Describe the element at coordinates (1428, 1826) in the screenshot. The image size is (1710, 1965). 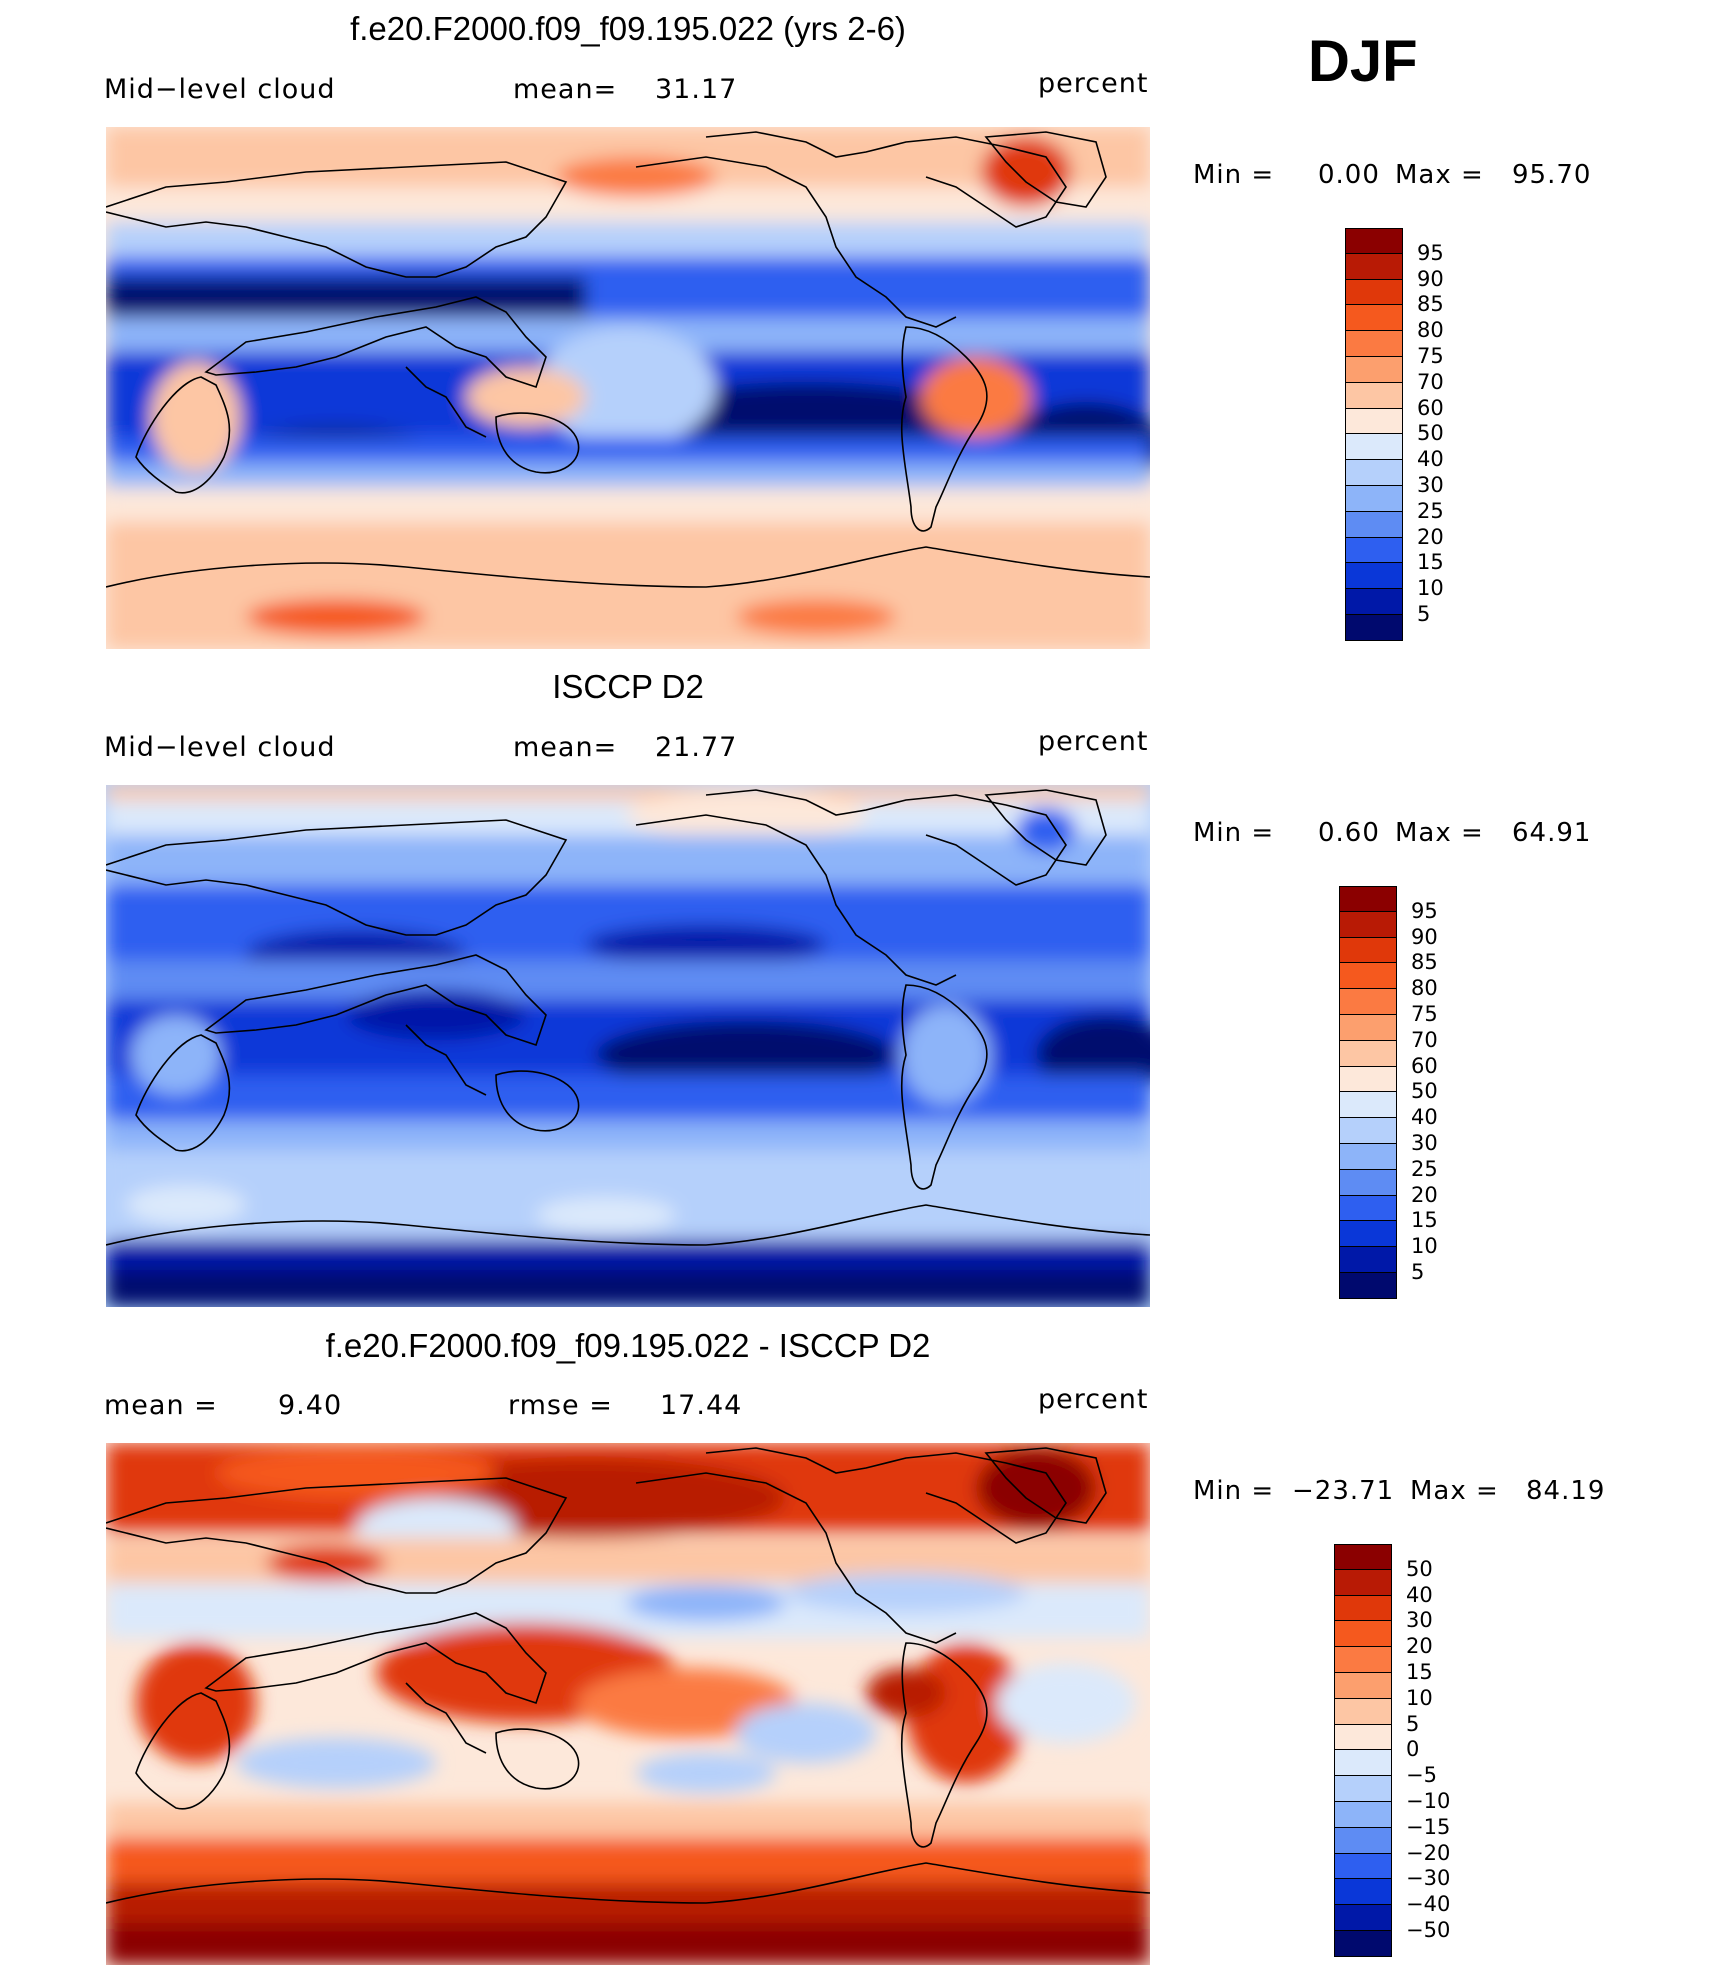
I see `colorbar-tick-label: −15` at that location.